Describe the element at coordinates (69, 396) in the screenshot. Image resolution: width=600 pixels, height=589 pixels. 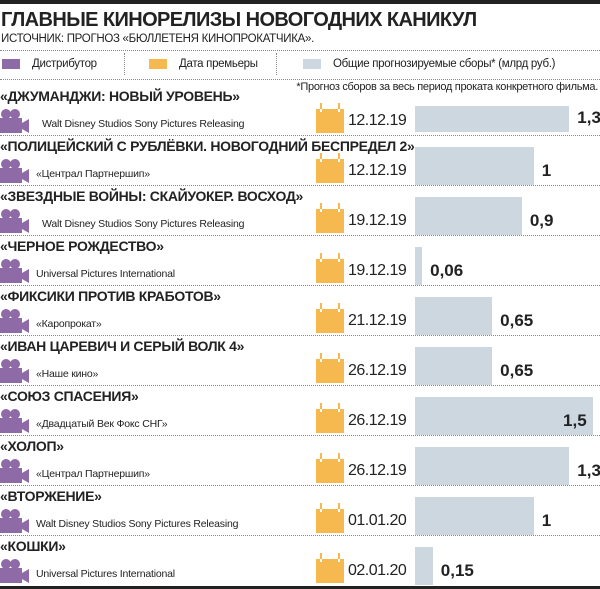
I see `film-title: «СОЮЗ СПАСЕНИЯ»` at that location.